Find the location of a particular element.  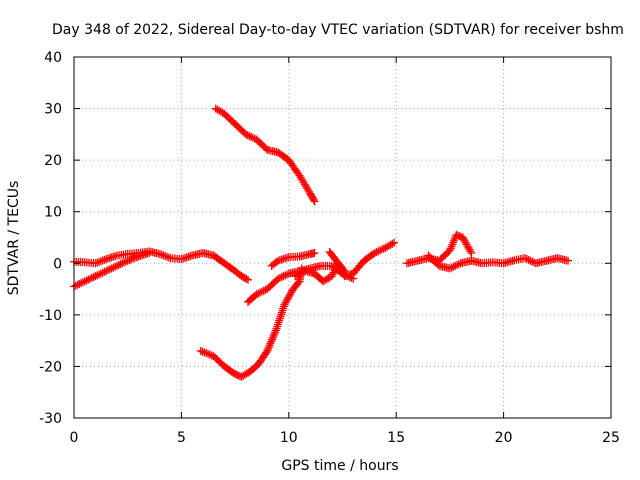

series-track-d is located at coordinates (251, 322).